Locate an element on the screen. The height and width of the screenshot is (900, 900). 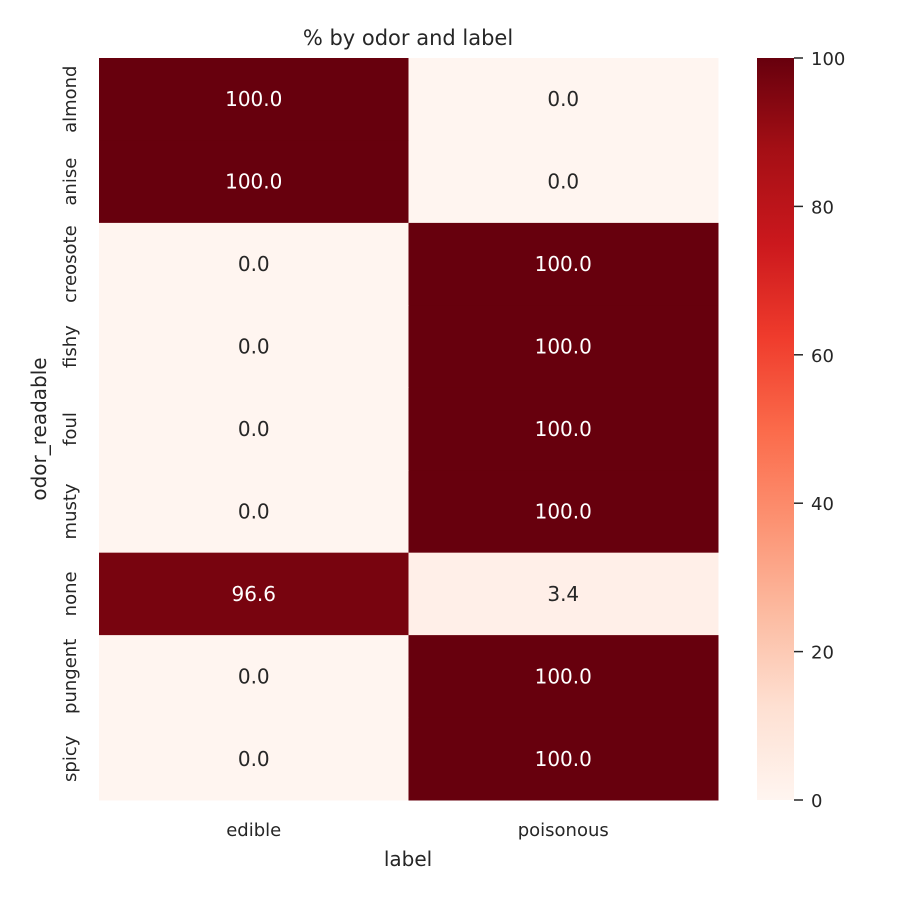
heatmap-cell-foul-poisonous is located at coordinates (563, 429).